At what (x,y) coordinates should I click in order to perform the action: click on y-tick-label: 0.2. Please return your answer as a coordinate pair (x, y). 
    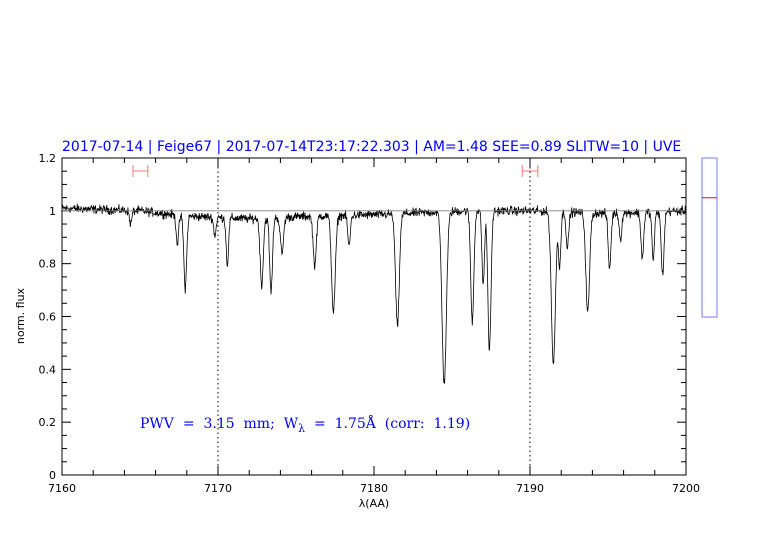
    Looking at the image, I should click on (48, 422).